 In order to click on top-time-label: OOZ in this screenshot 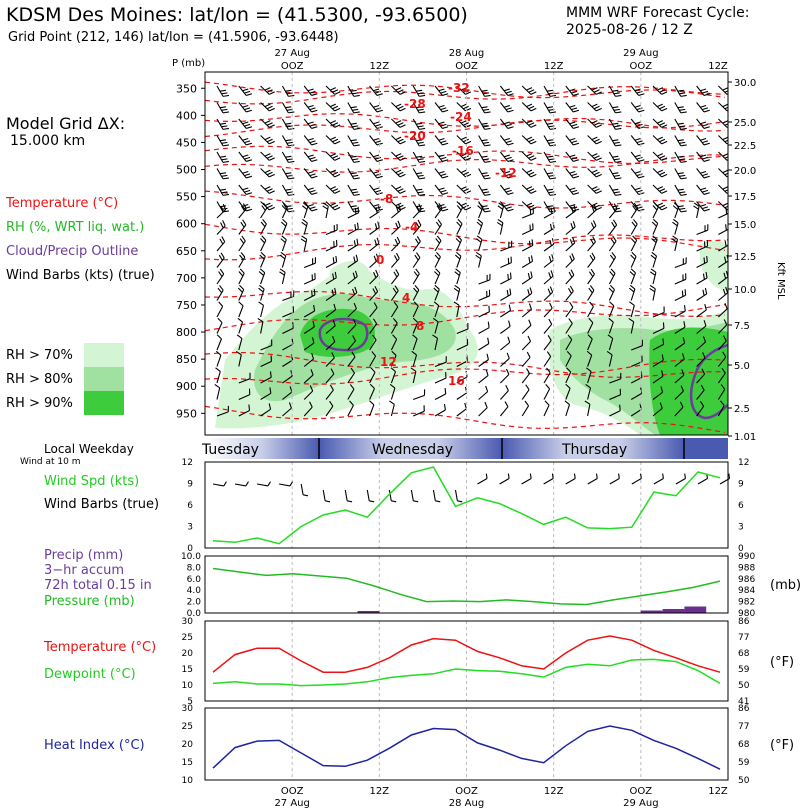, I will do `click(466, 66)`.